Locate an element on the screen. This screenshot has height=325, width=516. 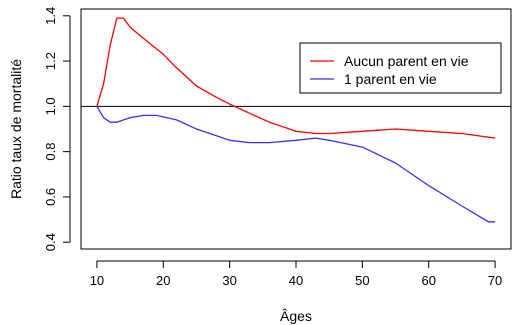
legend: Aucun parent en vie 1 parent en vie is located at coordinates (400, 68).